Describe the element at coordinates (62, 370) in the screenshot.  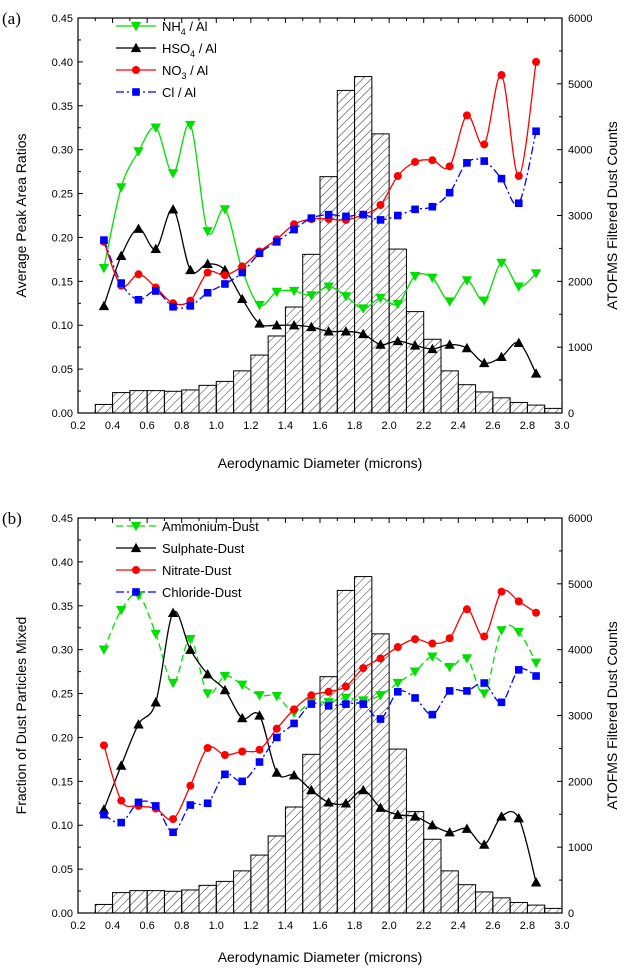
I see `y-tick-label: 0.05` at that location.